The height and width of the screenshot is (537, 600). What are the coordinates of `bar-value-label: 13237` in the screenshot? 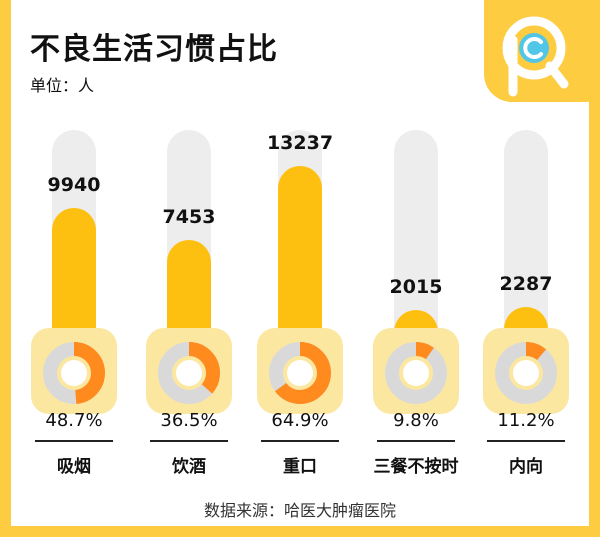 It's located at (300, 142).